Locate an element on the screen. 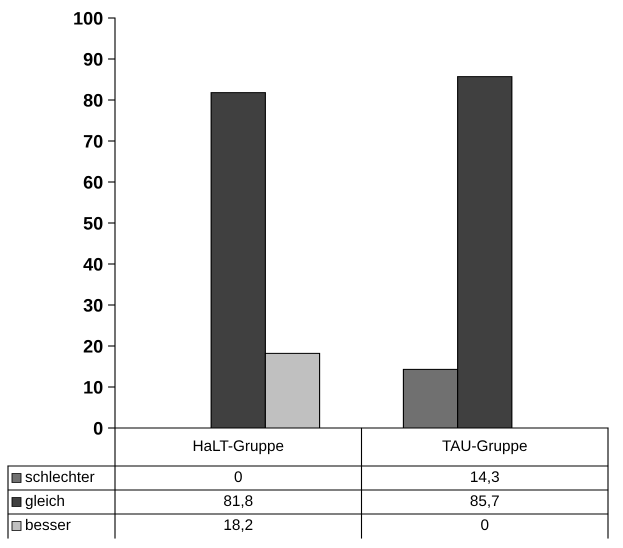 This screenshot has width=623, height=548. y-tick-label: 80 is located at coordinates (93, 100).